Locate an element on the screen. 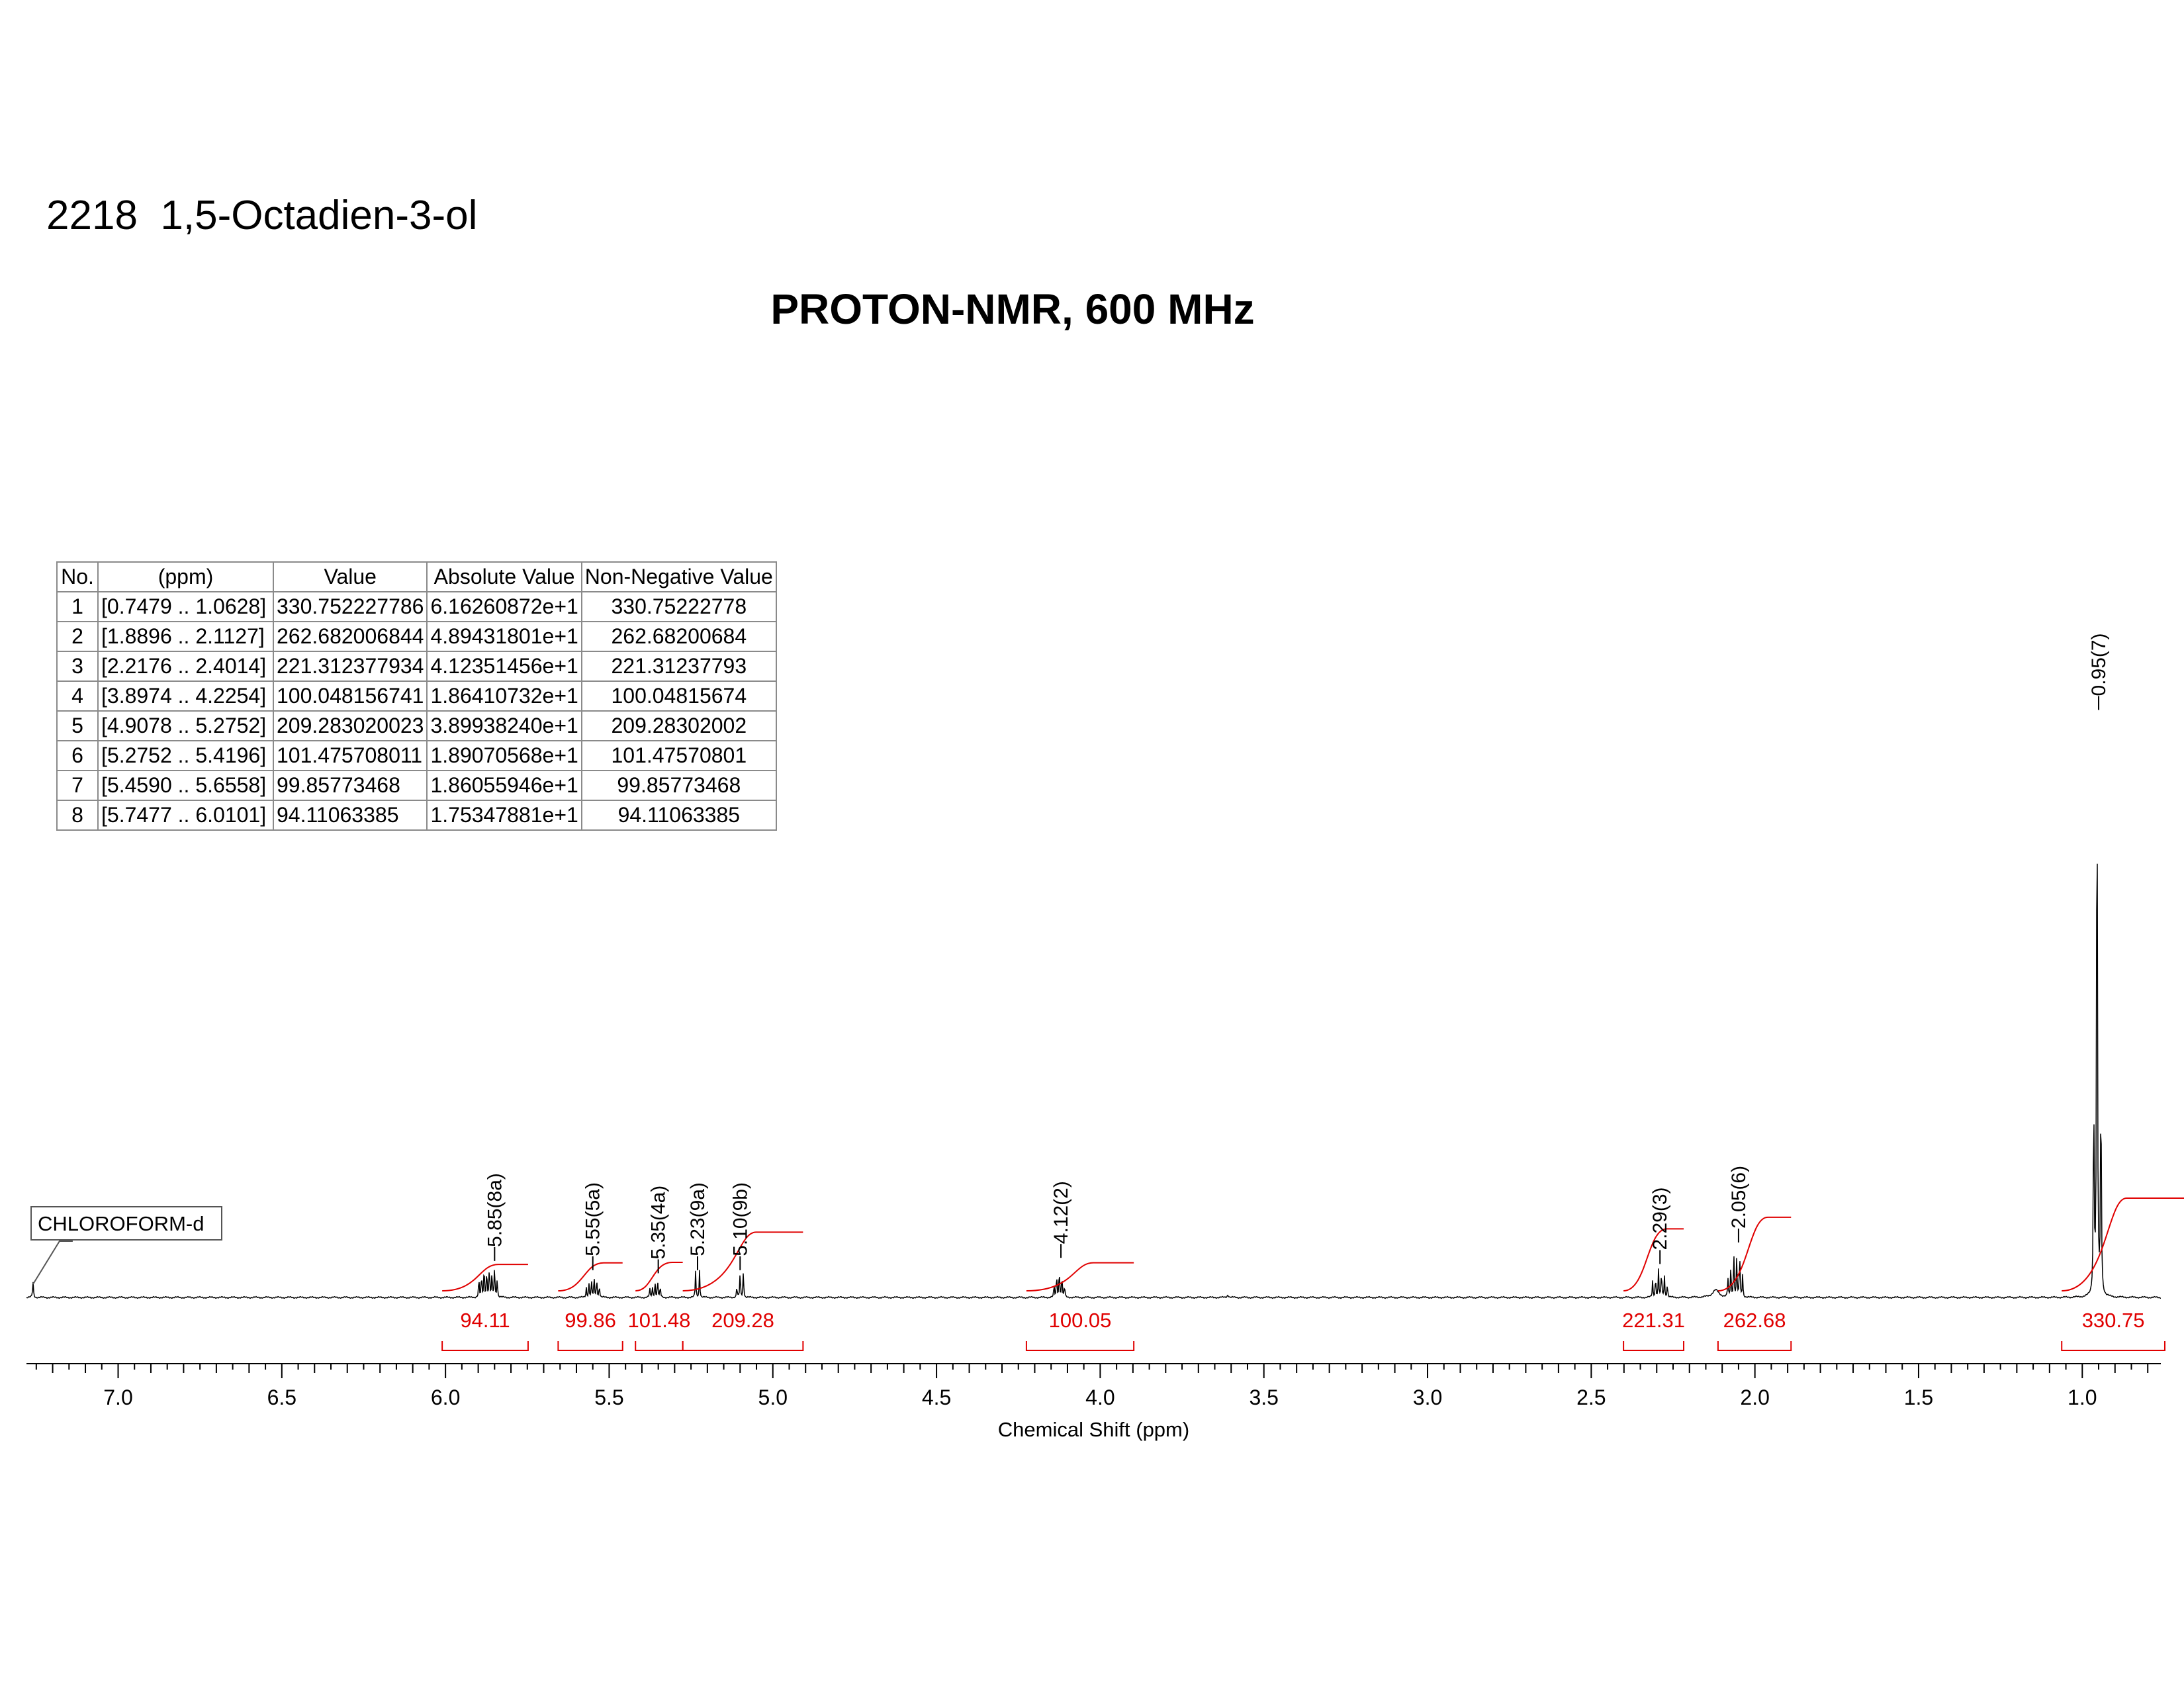  table-header-non-negative-value: Non-Negative Value is located at coordinates (678, 576).